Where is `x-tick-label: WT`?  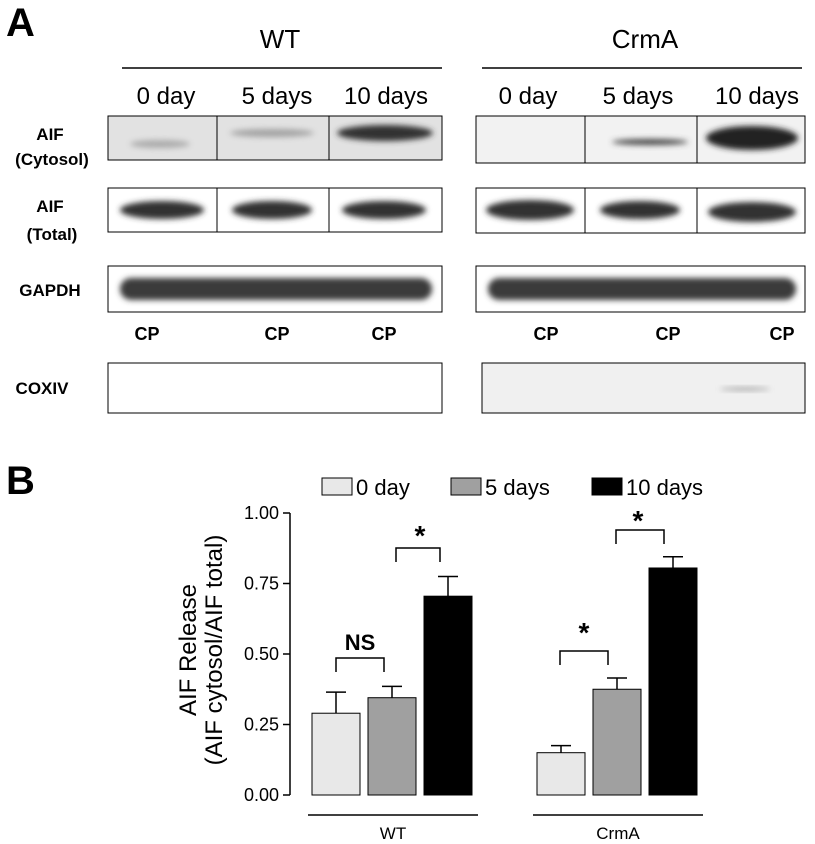 x-tick-label: WT is located at coordinates (393, 833).